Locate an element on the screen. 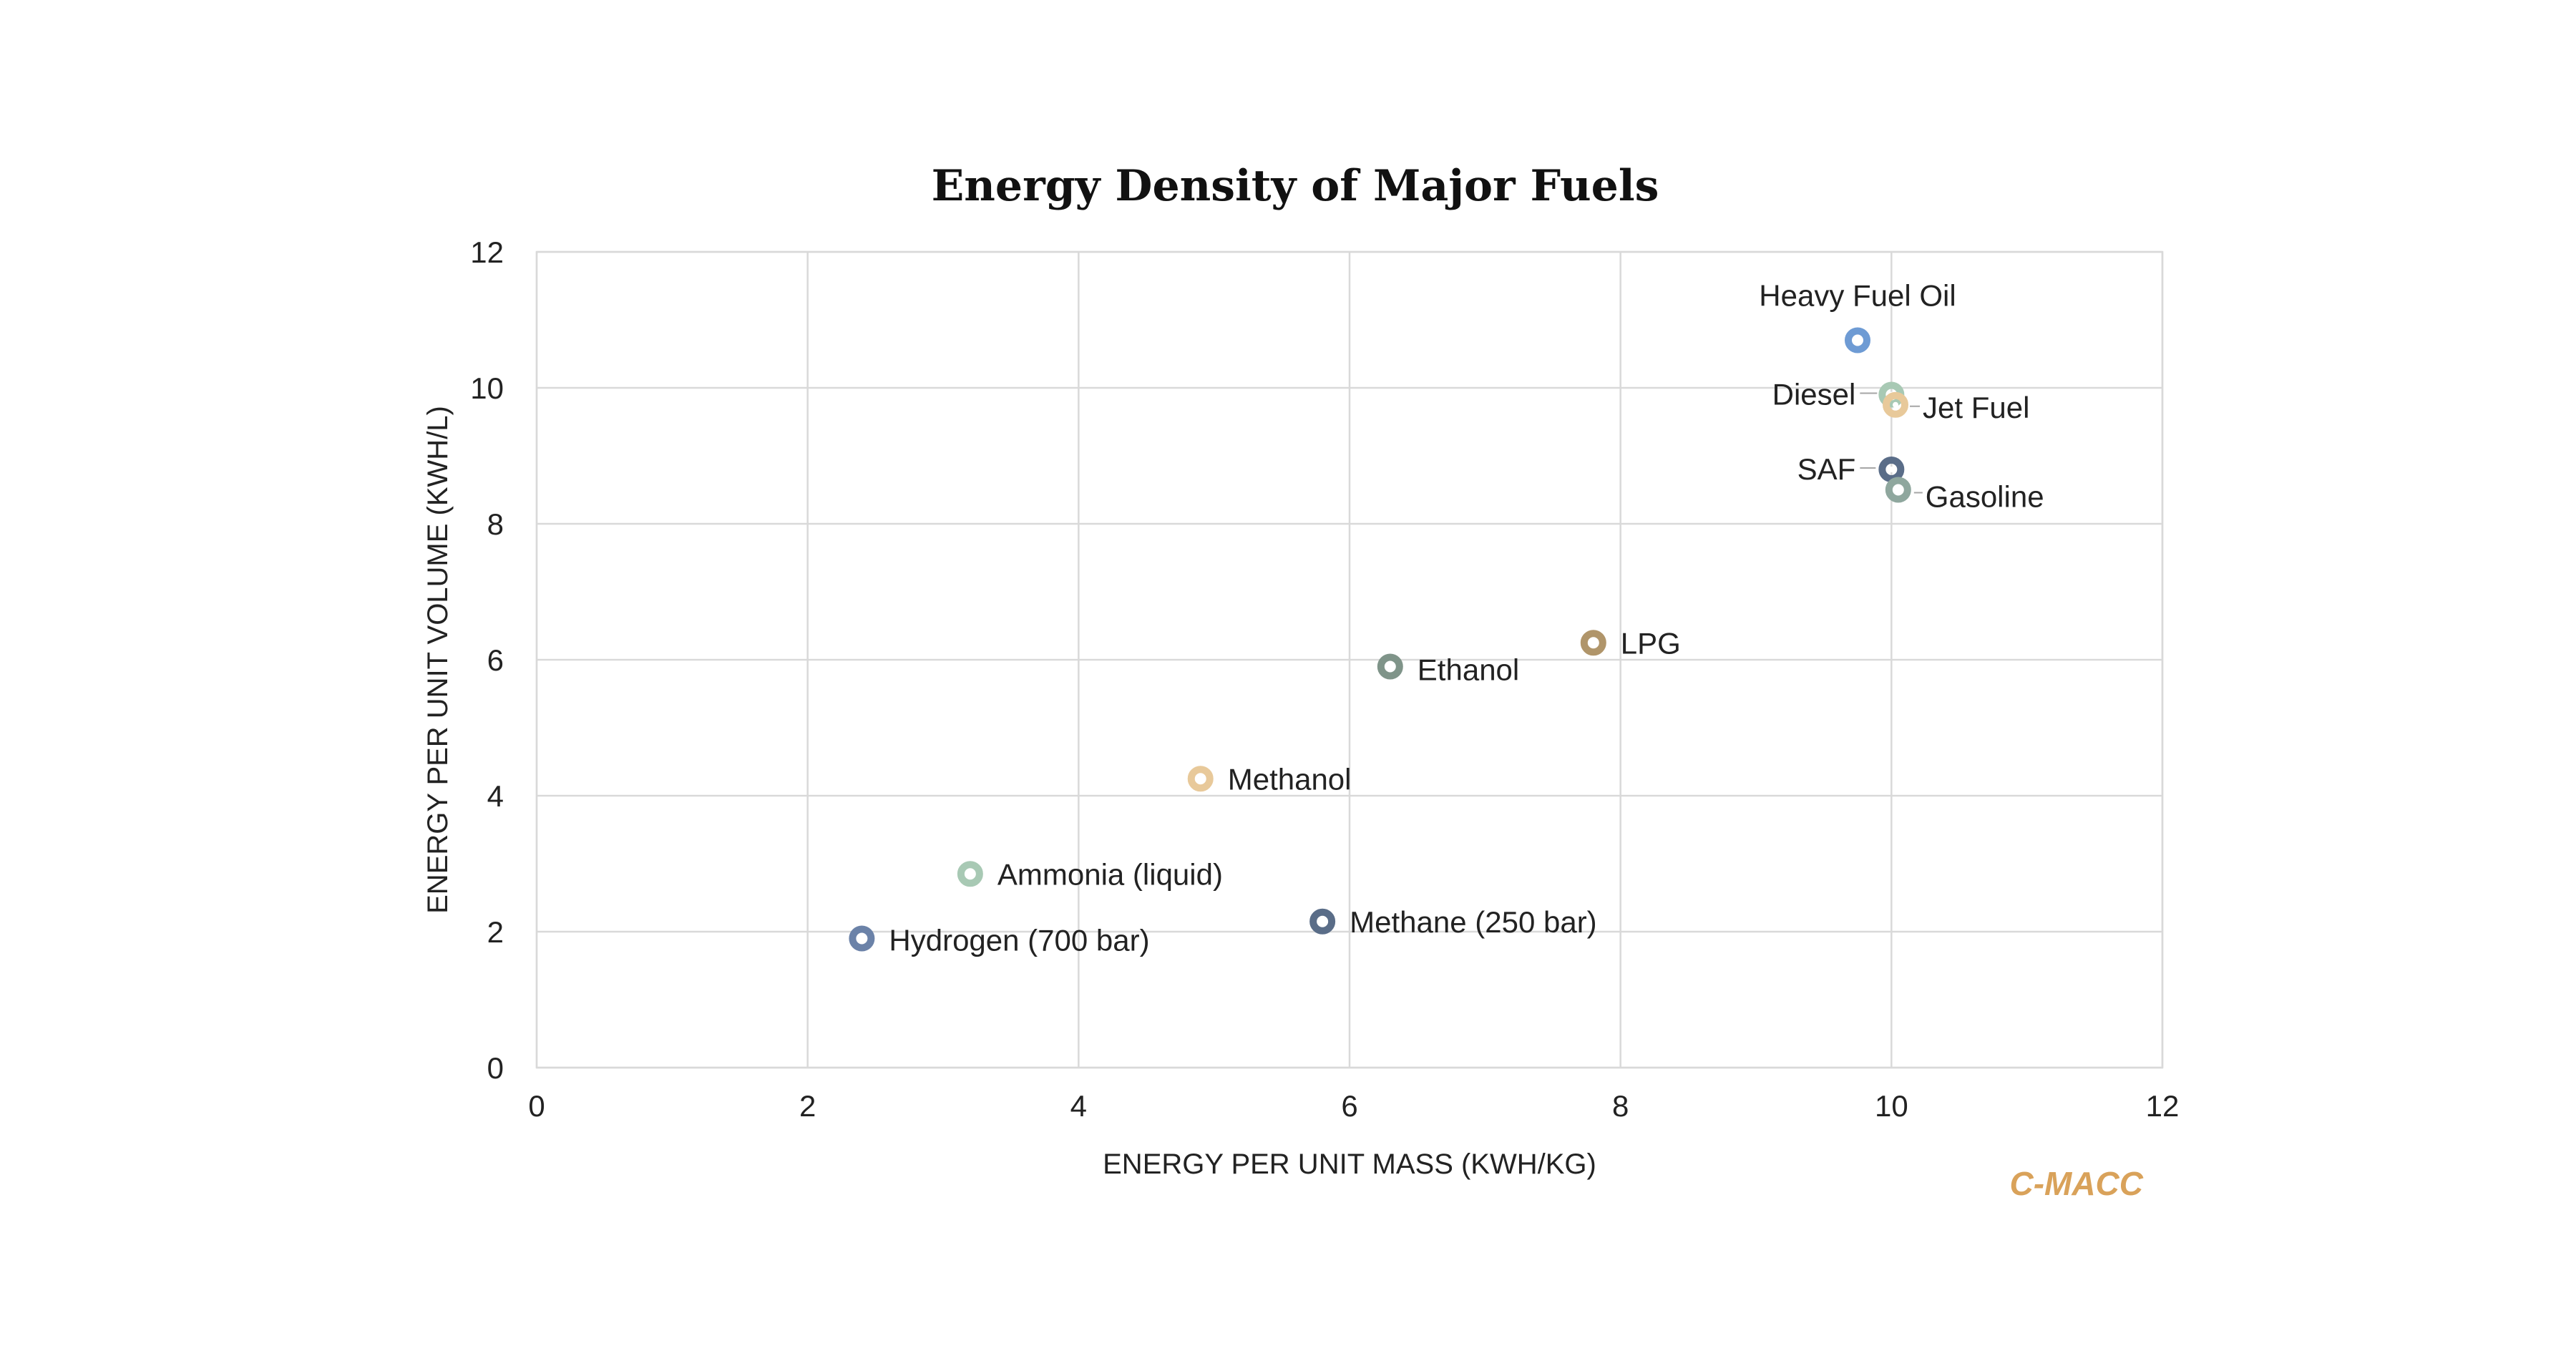 The height and width of the screenshot is (1346, 2576). point-label: LPG is located at coordinates (1651, 643).